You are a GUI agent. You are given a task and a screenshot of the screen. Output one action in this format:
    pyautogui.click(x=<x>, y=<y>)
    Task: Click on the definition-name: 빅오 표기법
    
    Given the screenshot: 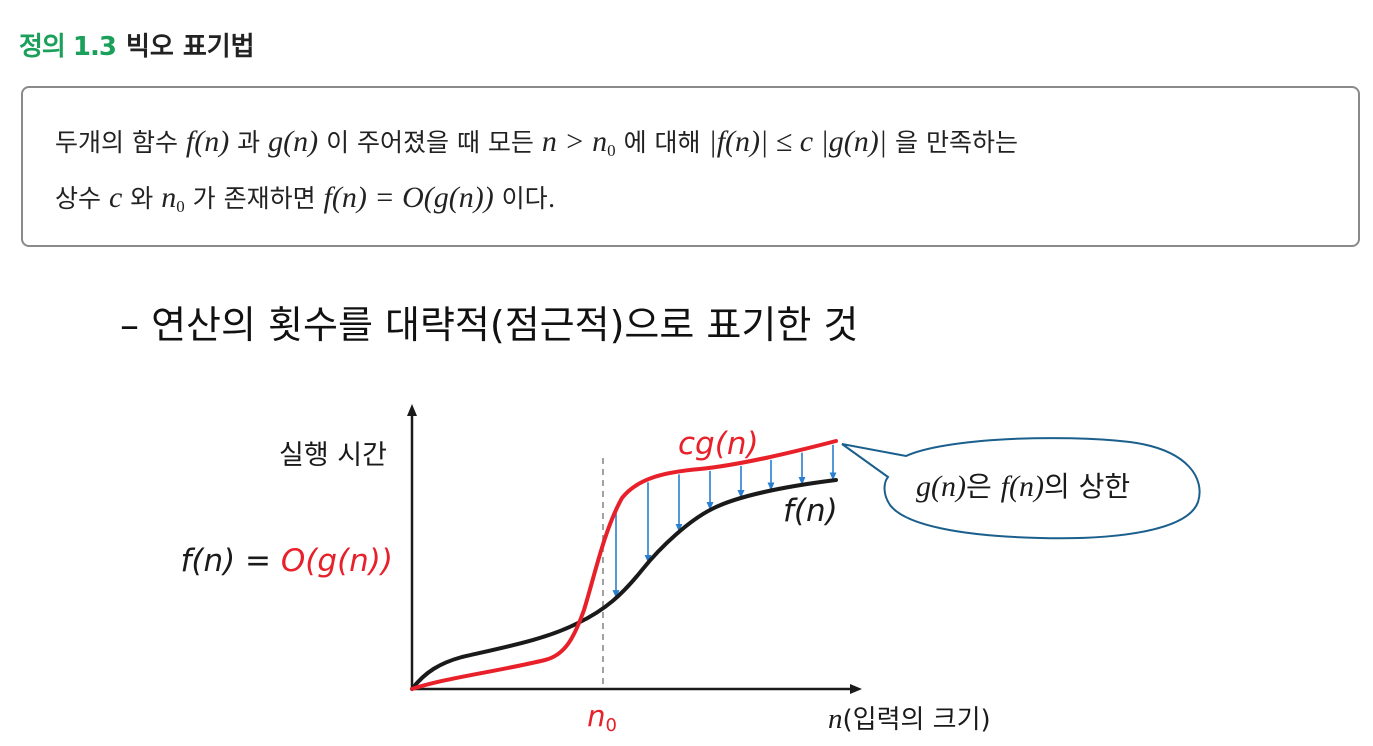 What is the action you would take?
    pyautogui.click(x=190, y=47)
    